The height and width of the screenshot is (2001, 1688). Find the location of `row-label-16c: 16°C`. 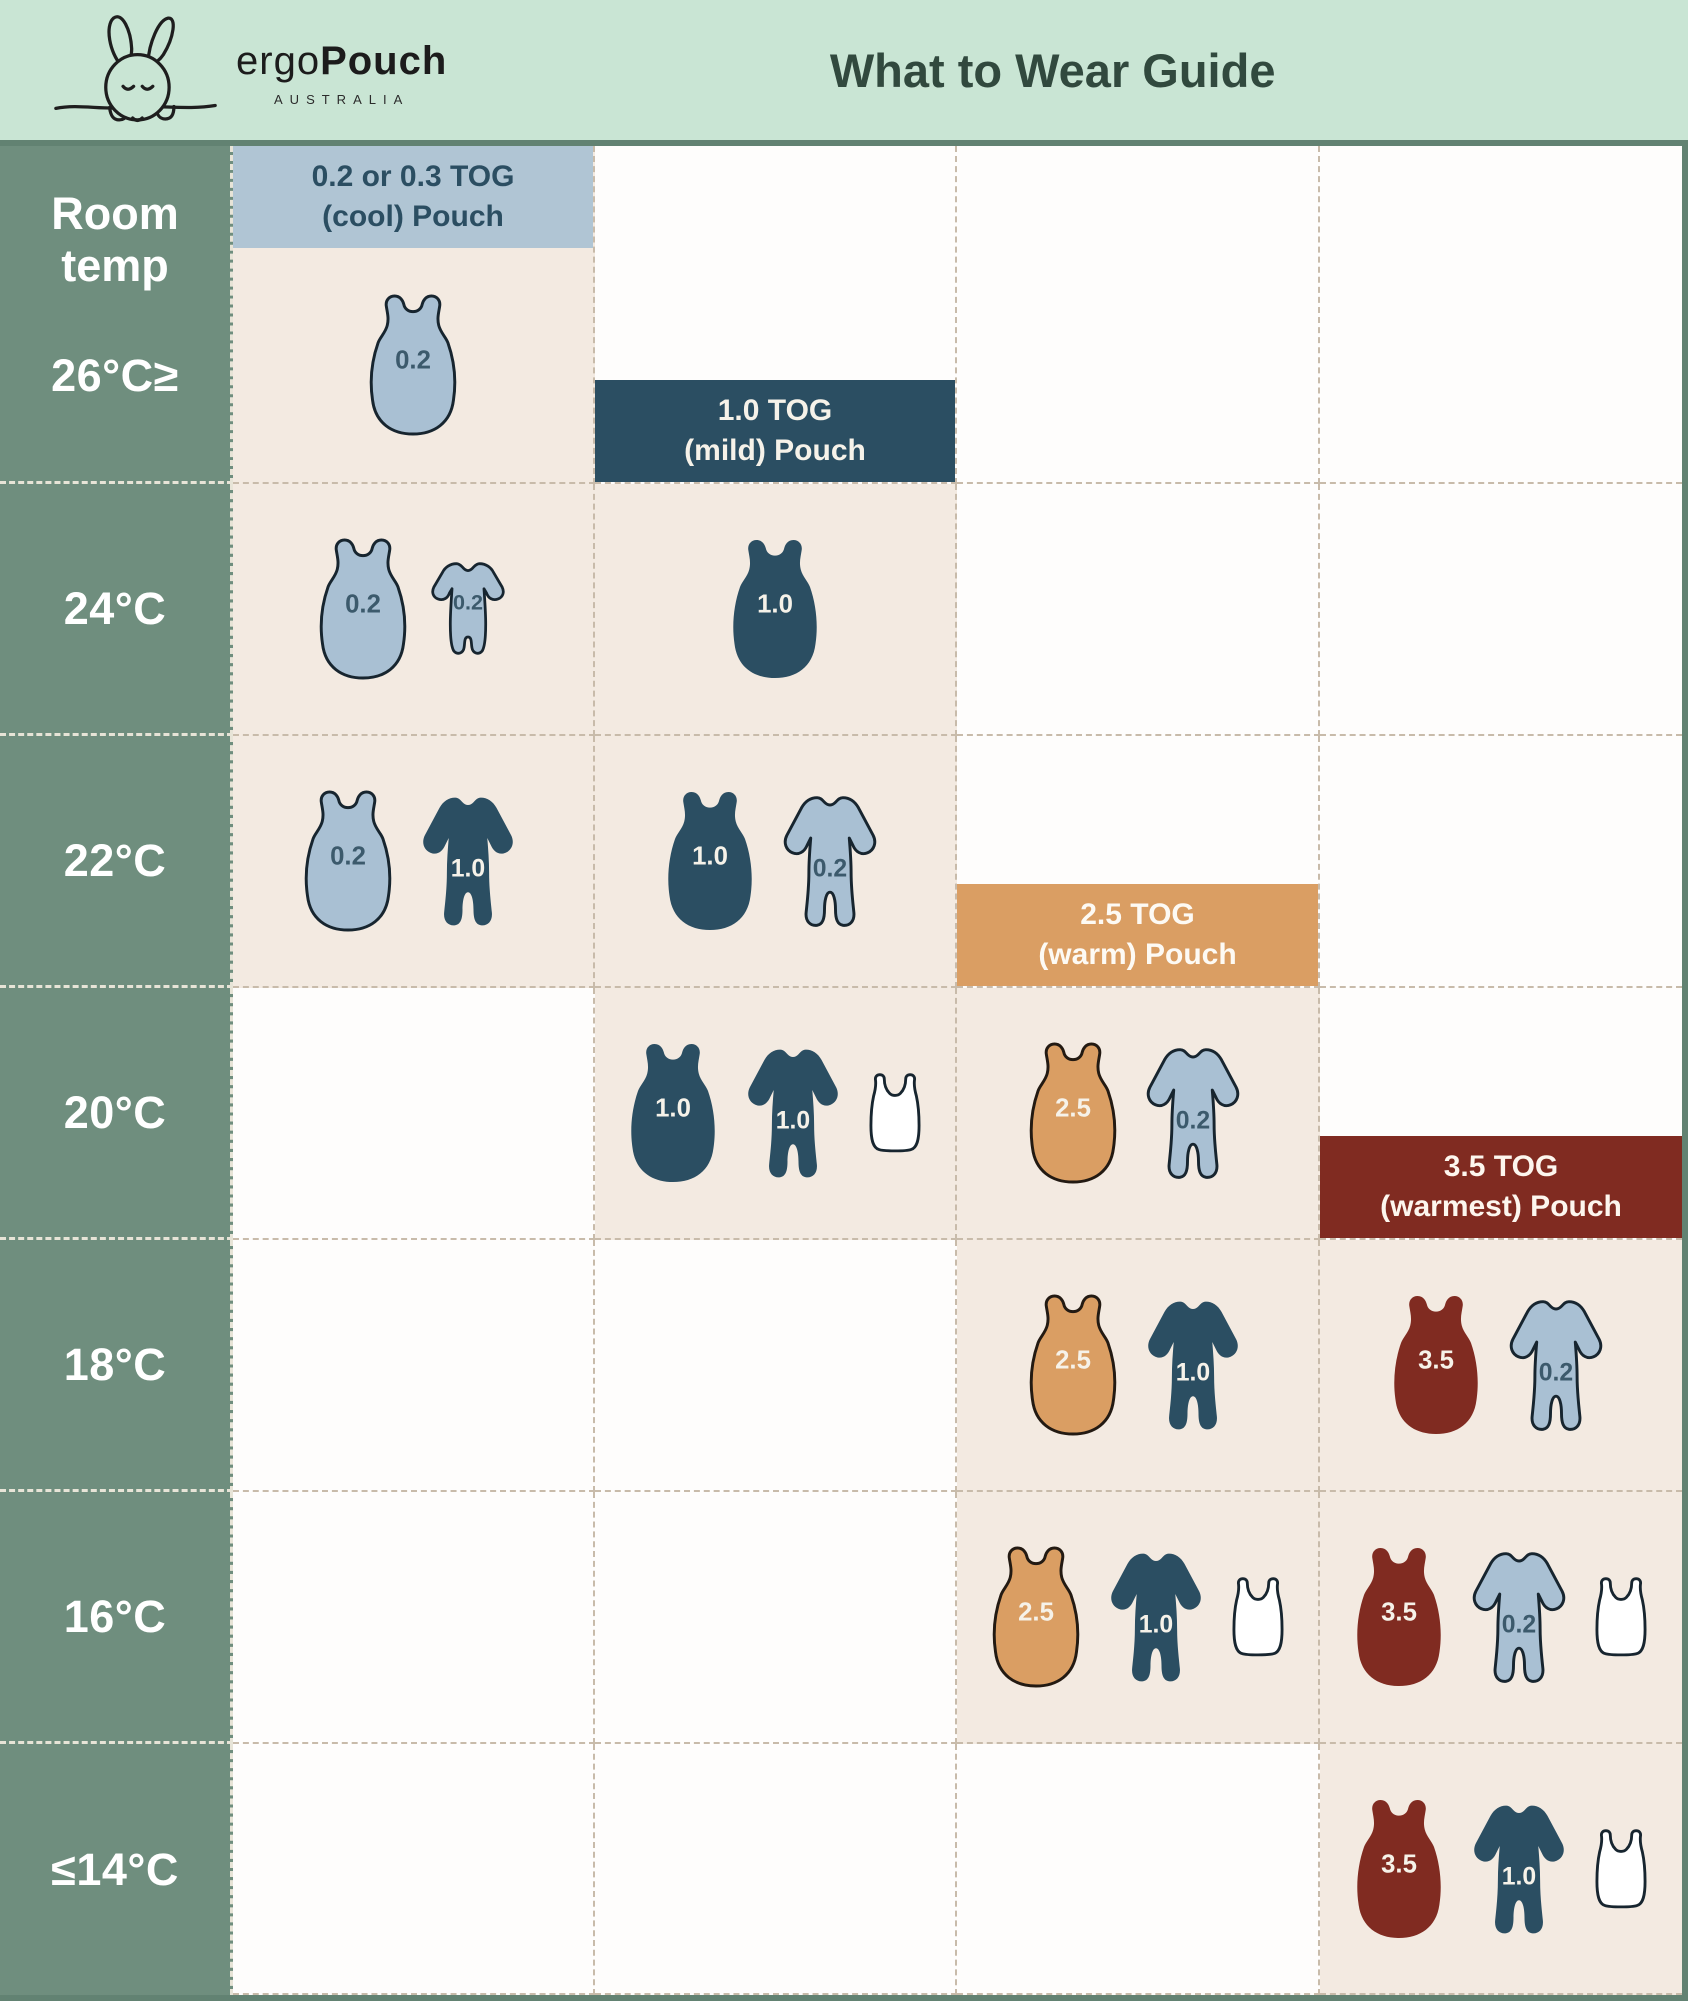

row-label-16c: 16°C is located at coordinates (115, 1616).